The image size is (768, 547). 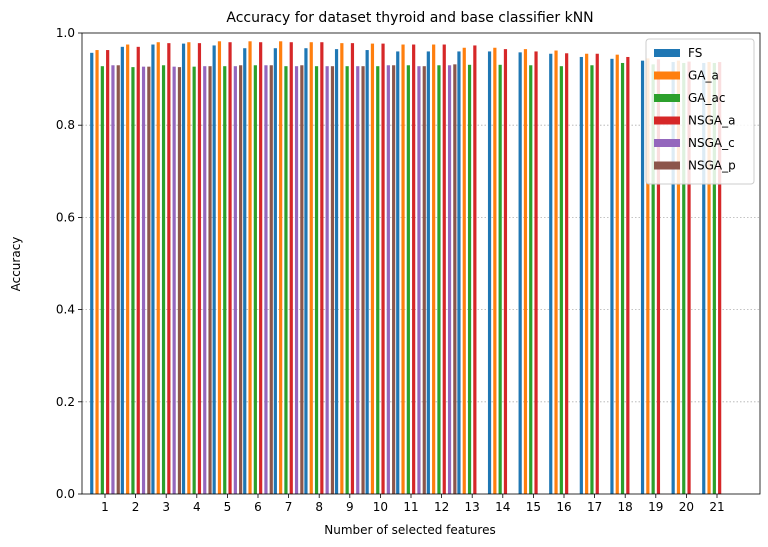 What do you see at coordinates (409, 530) in the screenshot?
I see `x-axis-label: Number of selected features` at bounding box center [409, 530].